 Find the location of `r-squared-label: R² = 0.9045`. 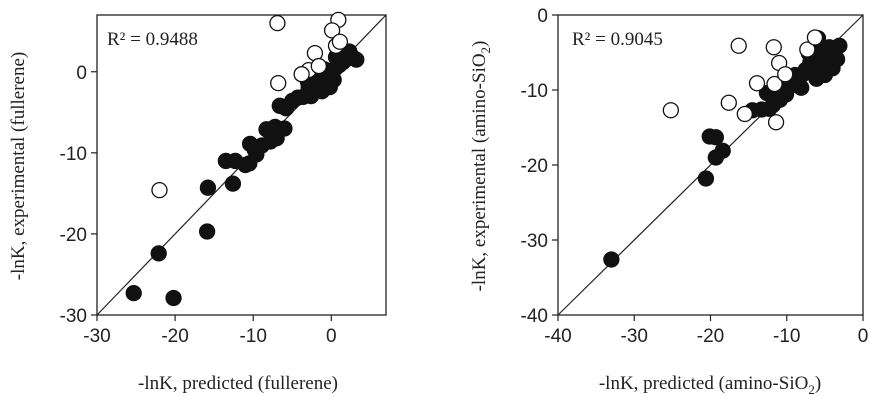

r-squared-label: R² = 0.9045 is located at coordinates (617, 39).